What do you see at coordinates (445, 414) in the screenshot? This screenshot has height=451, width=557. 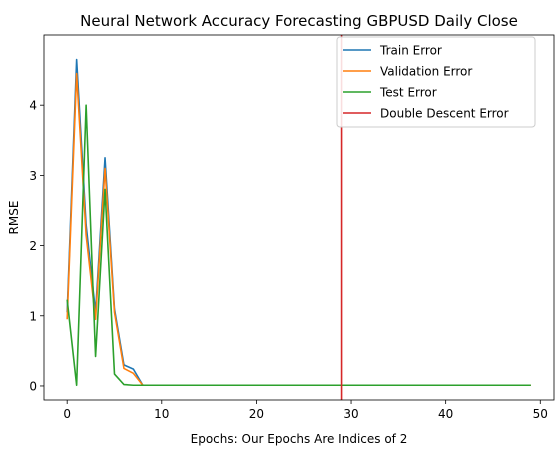 I see `x-tick-label: 40` at bounding box center [445, 414].